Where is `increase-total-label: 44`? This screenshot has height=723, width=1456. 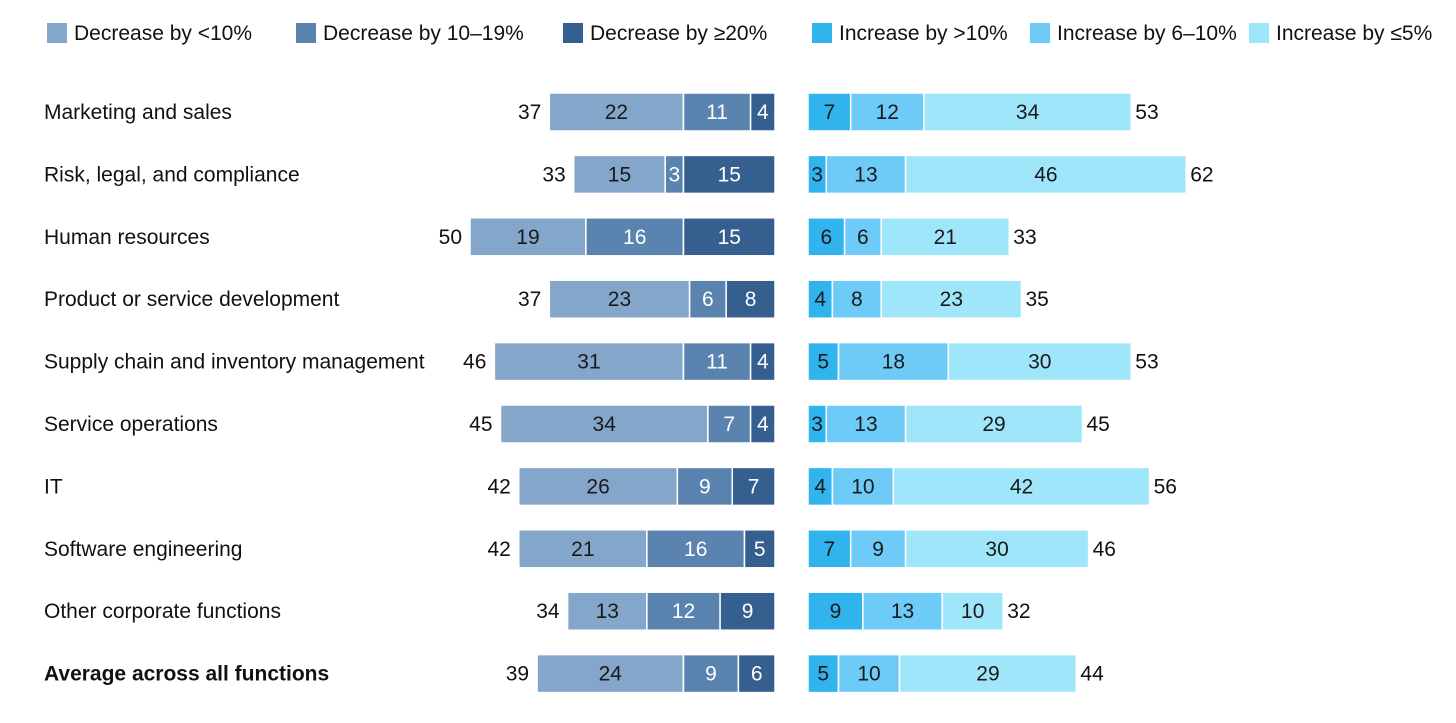
increase-total-label: 44 is located at coordinates (1092, 674).